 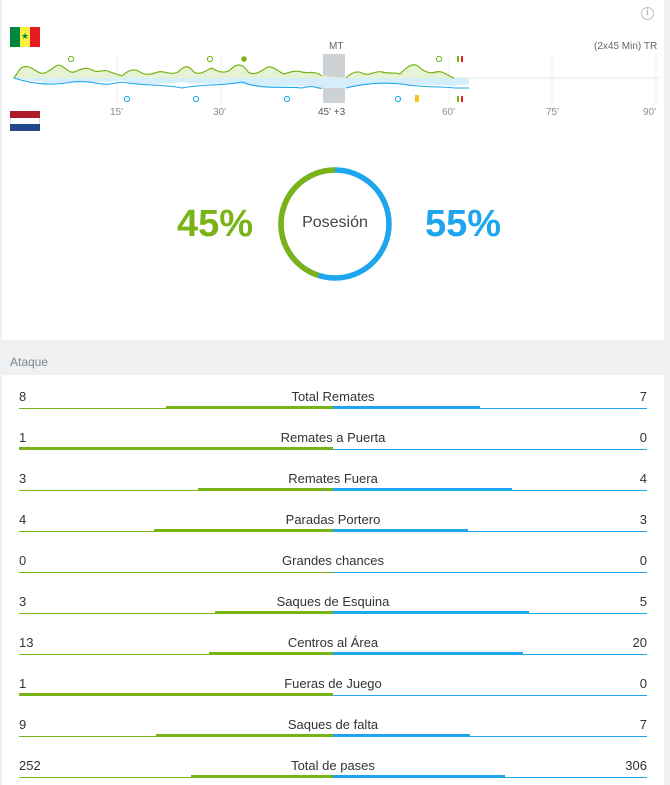 I want to click on senegal-flag-icon: ★, so click(x=25, y=37).